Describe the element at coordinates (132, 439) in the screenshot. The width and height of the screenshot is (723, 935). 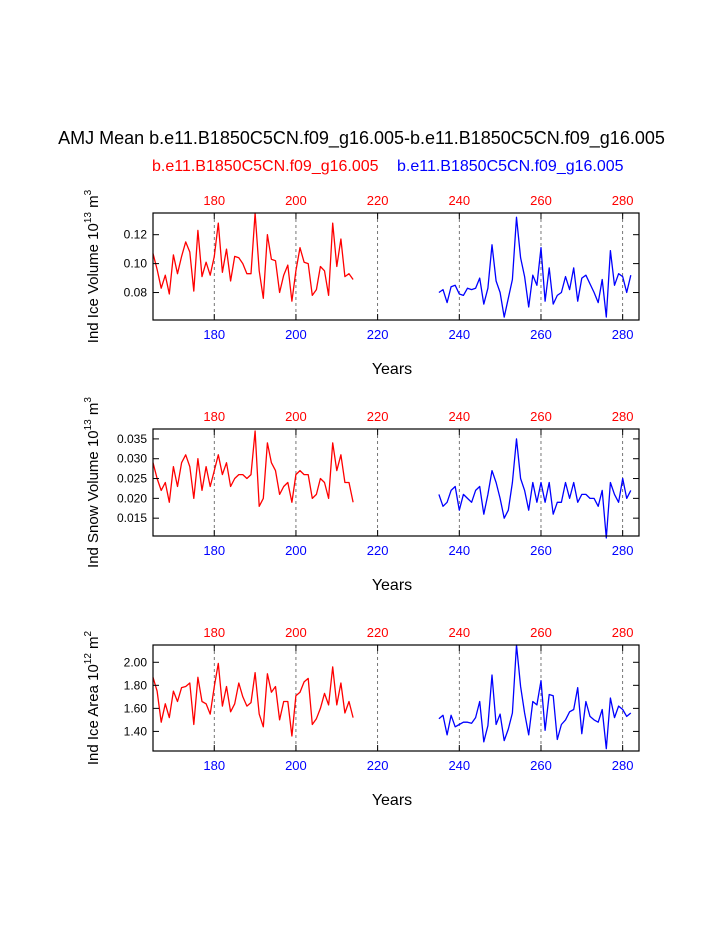
I see `y-tick-label: 0.035` at that location.